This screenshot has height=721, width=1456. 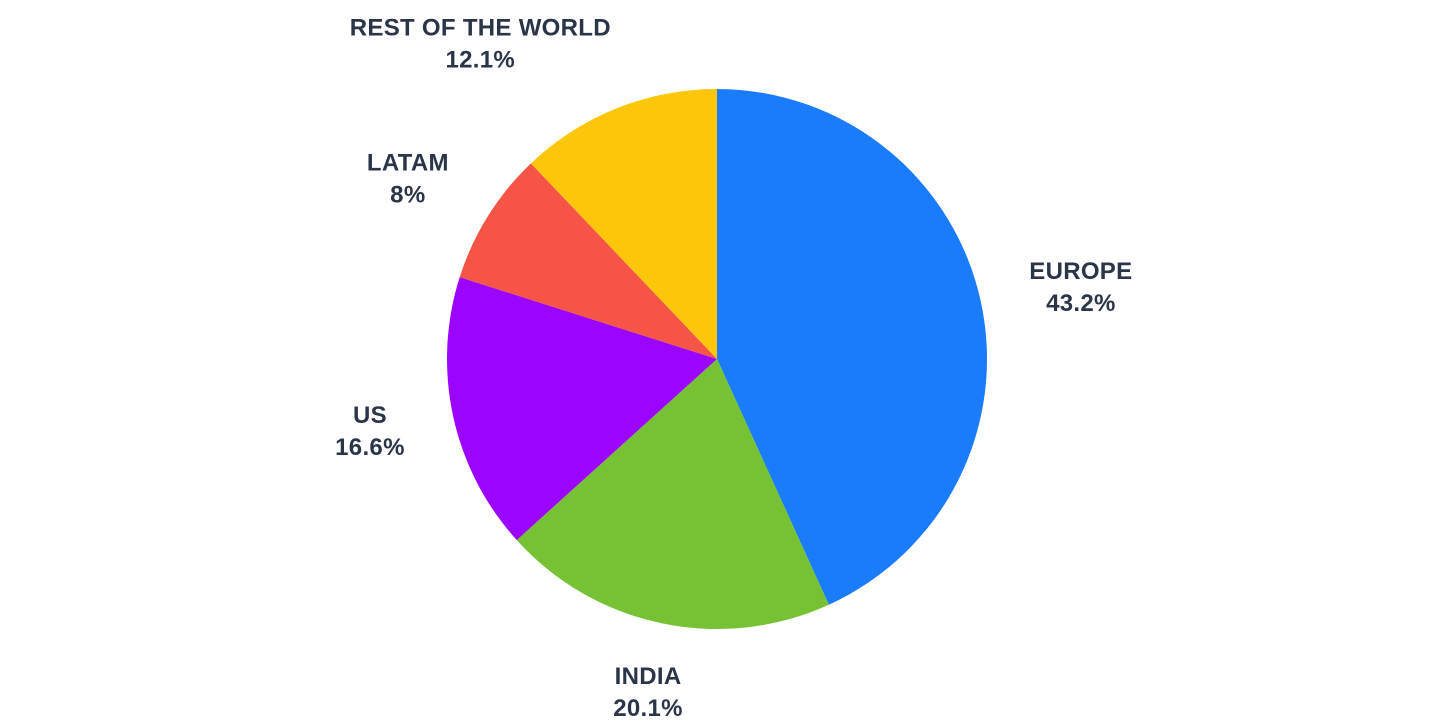 What do you see at coordinates (1081, 303) in the screenshot?
I see `slice-value-europe: 43.2%` at bounding box center [1081, 303].